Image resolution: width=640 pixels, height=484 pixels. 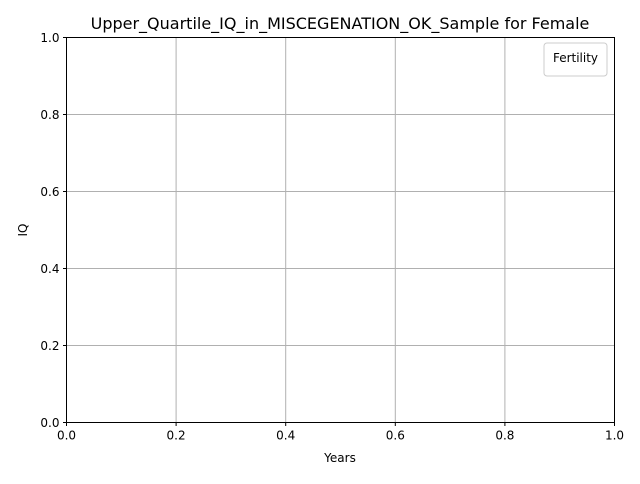 I want to click on legend: Fertility, so click(x=575, y=59).